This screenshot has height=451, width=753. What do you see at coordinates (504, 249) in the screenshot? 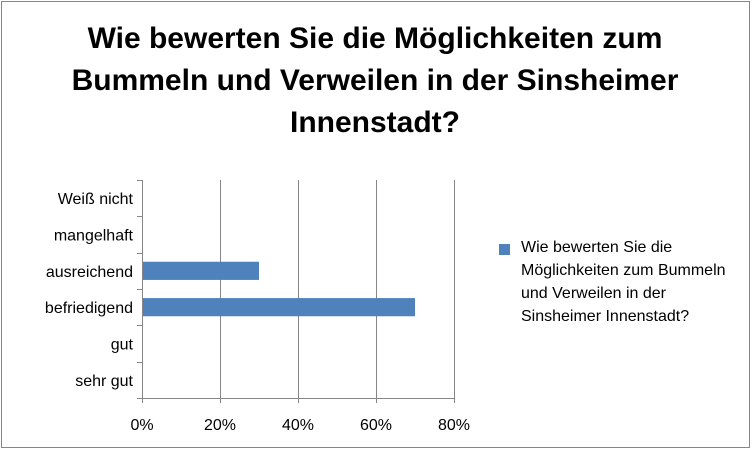
I see `legend-swatch` at bounding box center [504, 249].